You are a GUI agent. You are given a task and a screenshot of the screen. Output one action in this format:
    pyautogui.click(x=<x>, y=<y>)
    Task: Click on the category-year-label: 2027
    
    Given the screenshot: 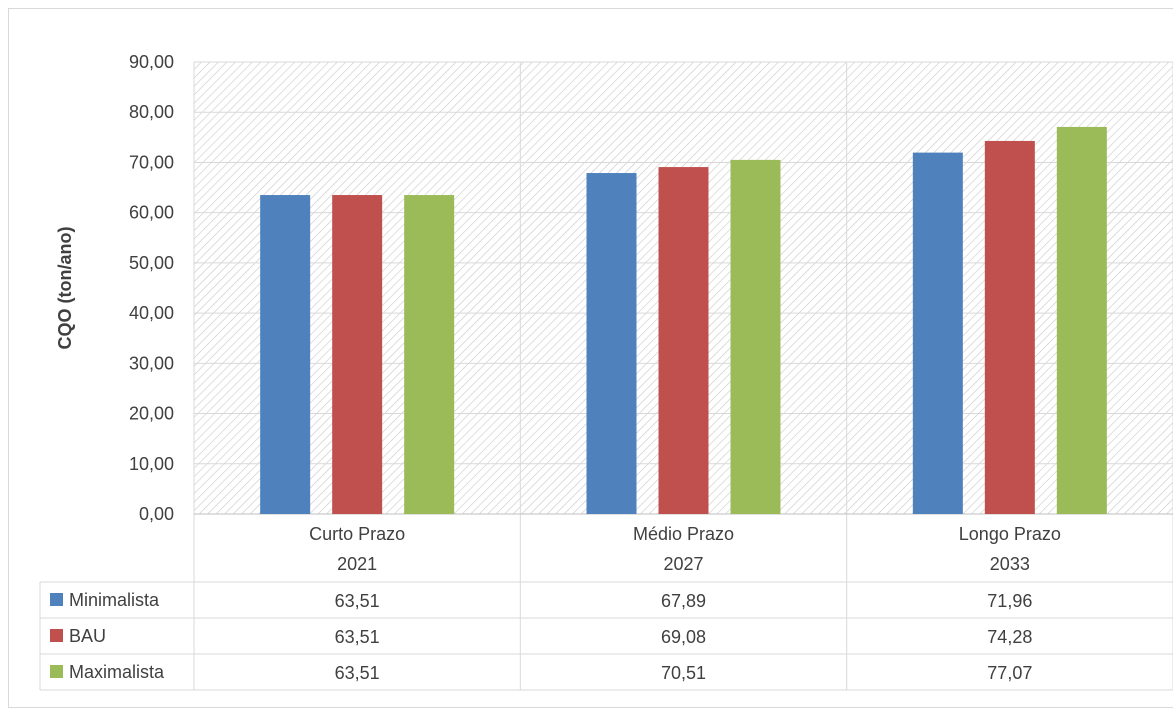 What is the action you would take?
    pyautogui.click(x=683, y=564)
    